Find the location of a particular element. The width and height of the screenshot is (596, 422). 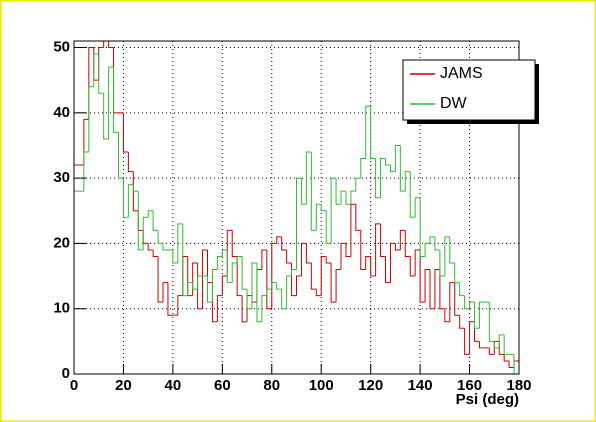

x-tick-label: 180 is located at coordinates (518, 385).